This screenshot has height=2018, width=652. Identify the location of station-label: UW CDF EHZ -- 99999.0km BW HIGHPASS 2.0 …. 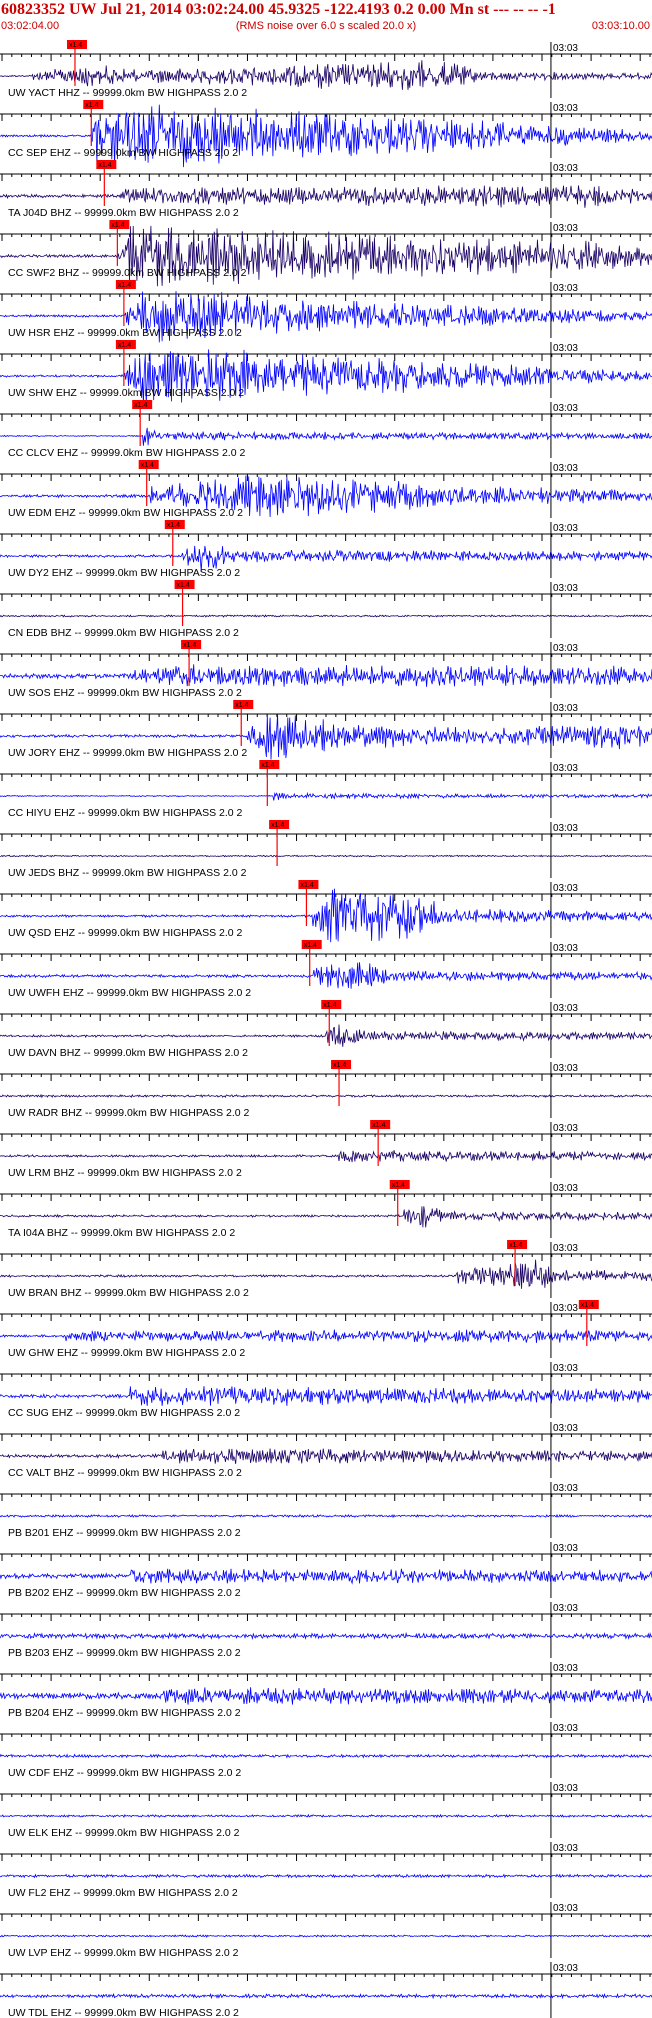
(124, 1773).